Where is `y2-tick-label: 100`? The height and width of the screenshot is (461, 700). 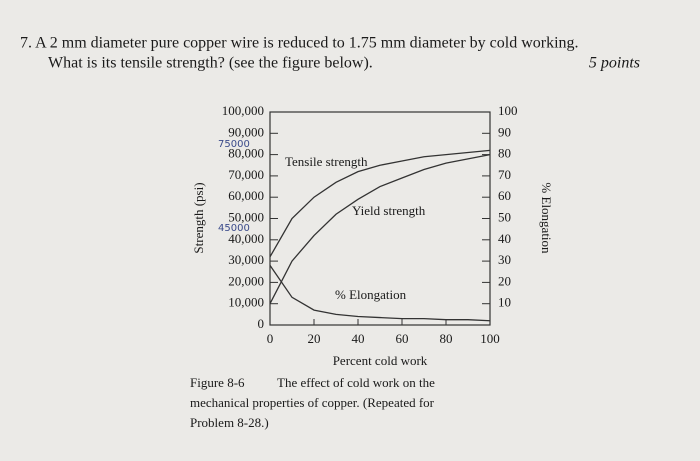 y2-tick-label: 100 is located at coordinates (508, 110).